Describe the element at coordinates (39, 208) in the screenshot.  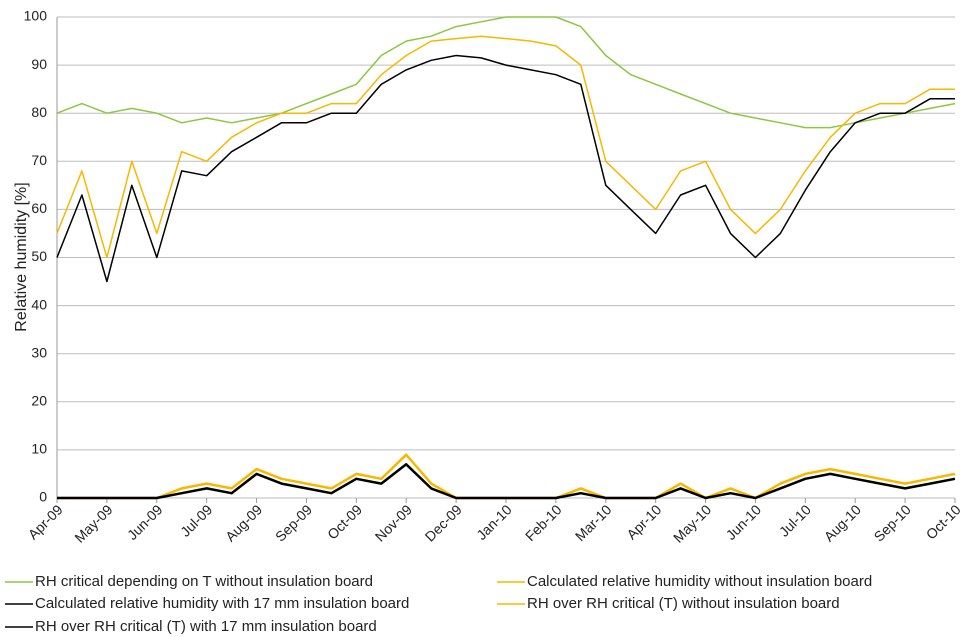
I see `y-tick-label: 60` at that location.